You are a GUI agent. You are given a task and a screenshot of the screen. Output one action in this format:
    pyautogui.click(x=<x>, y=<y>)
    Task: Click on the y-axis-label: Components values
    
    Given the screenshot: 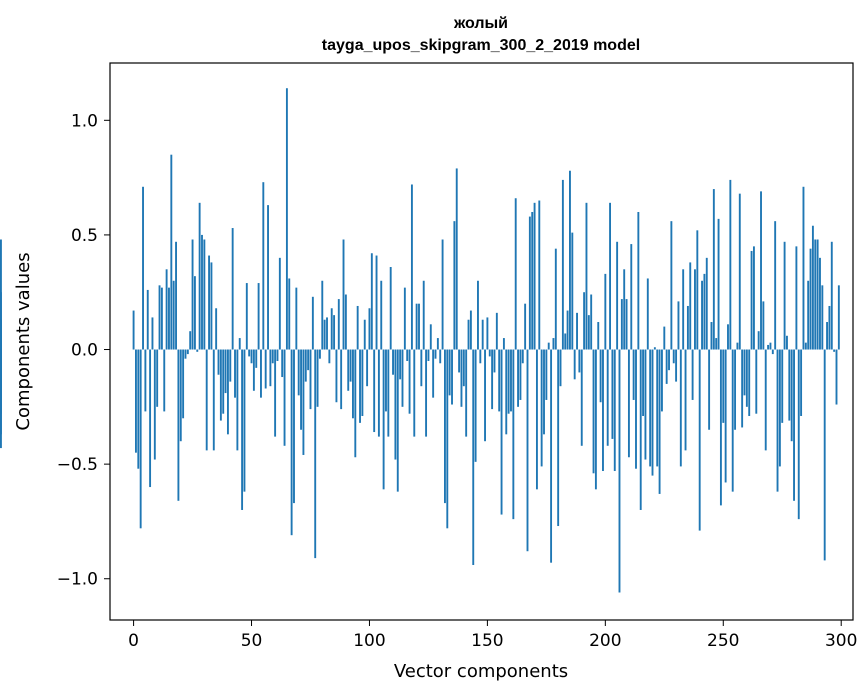 What is the action you would take?
    pyautogui.click(x=23, y=341)
    